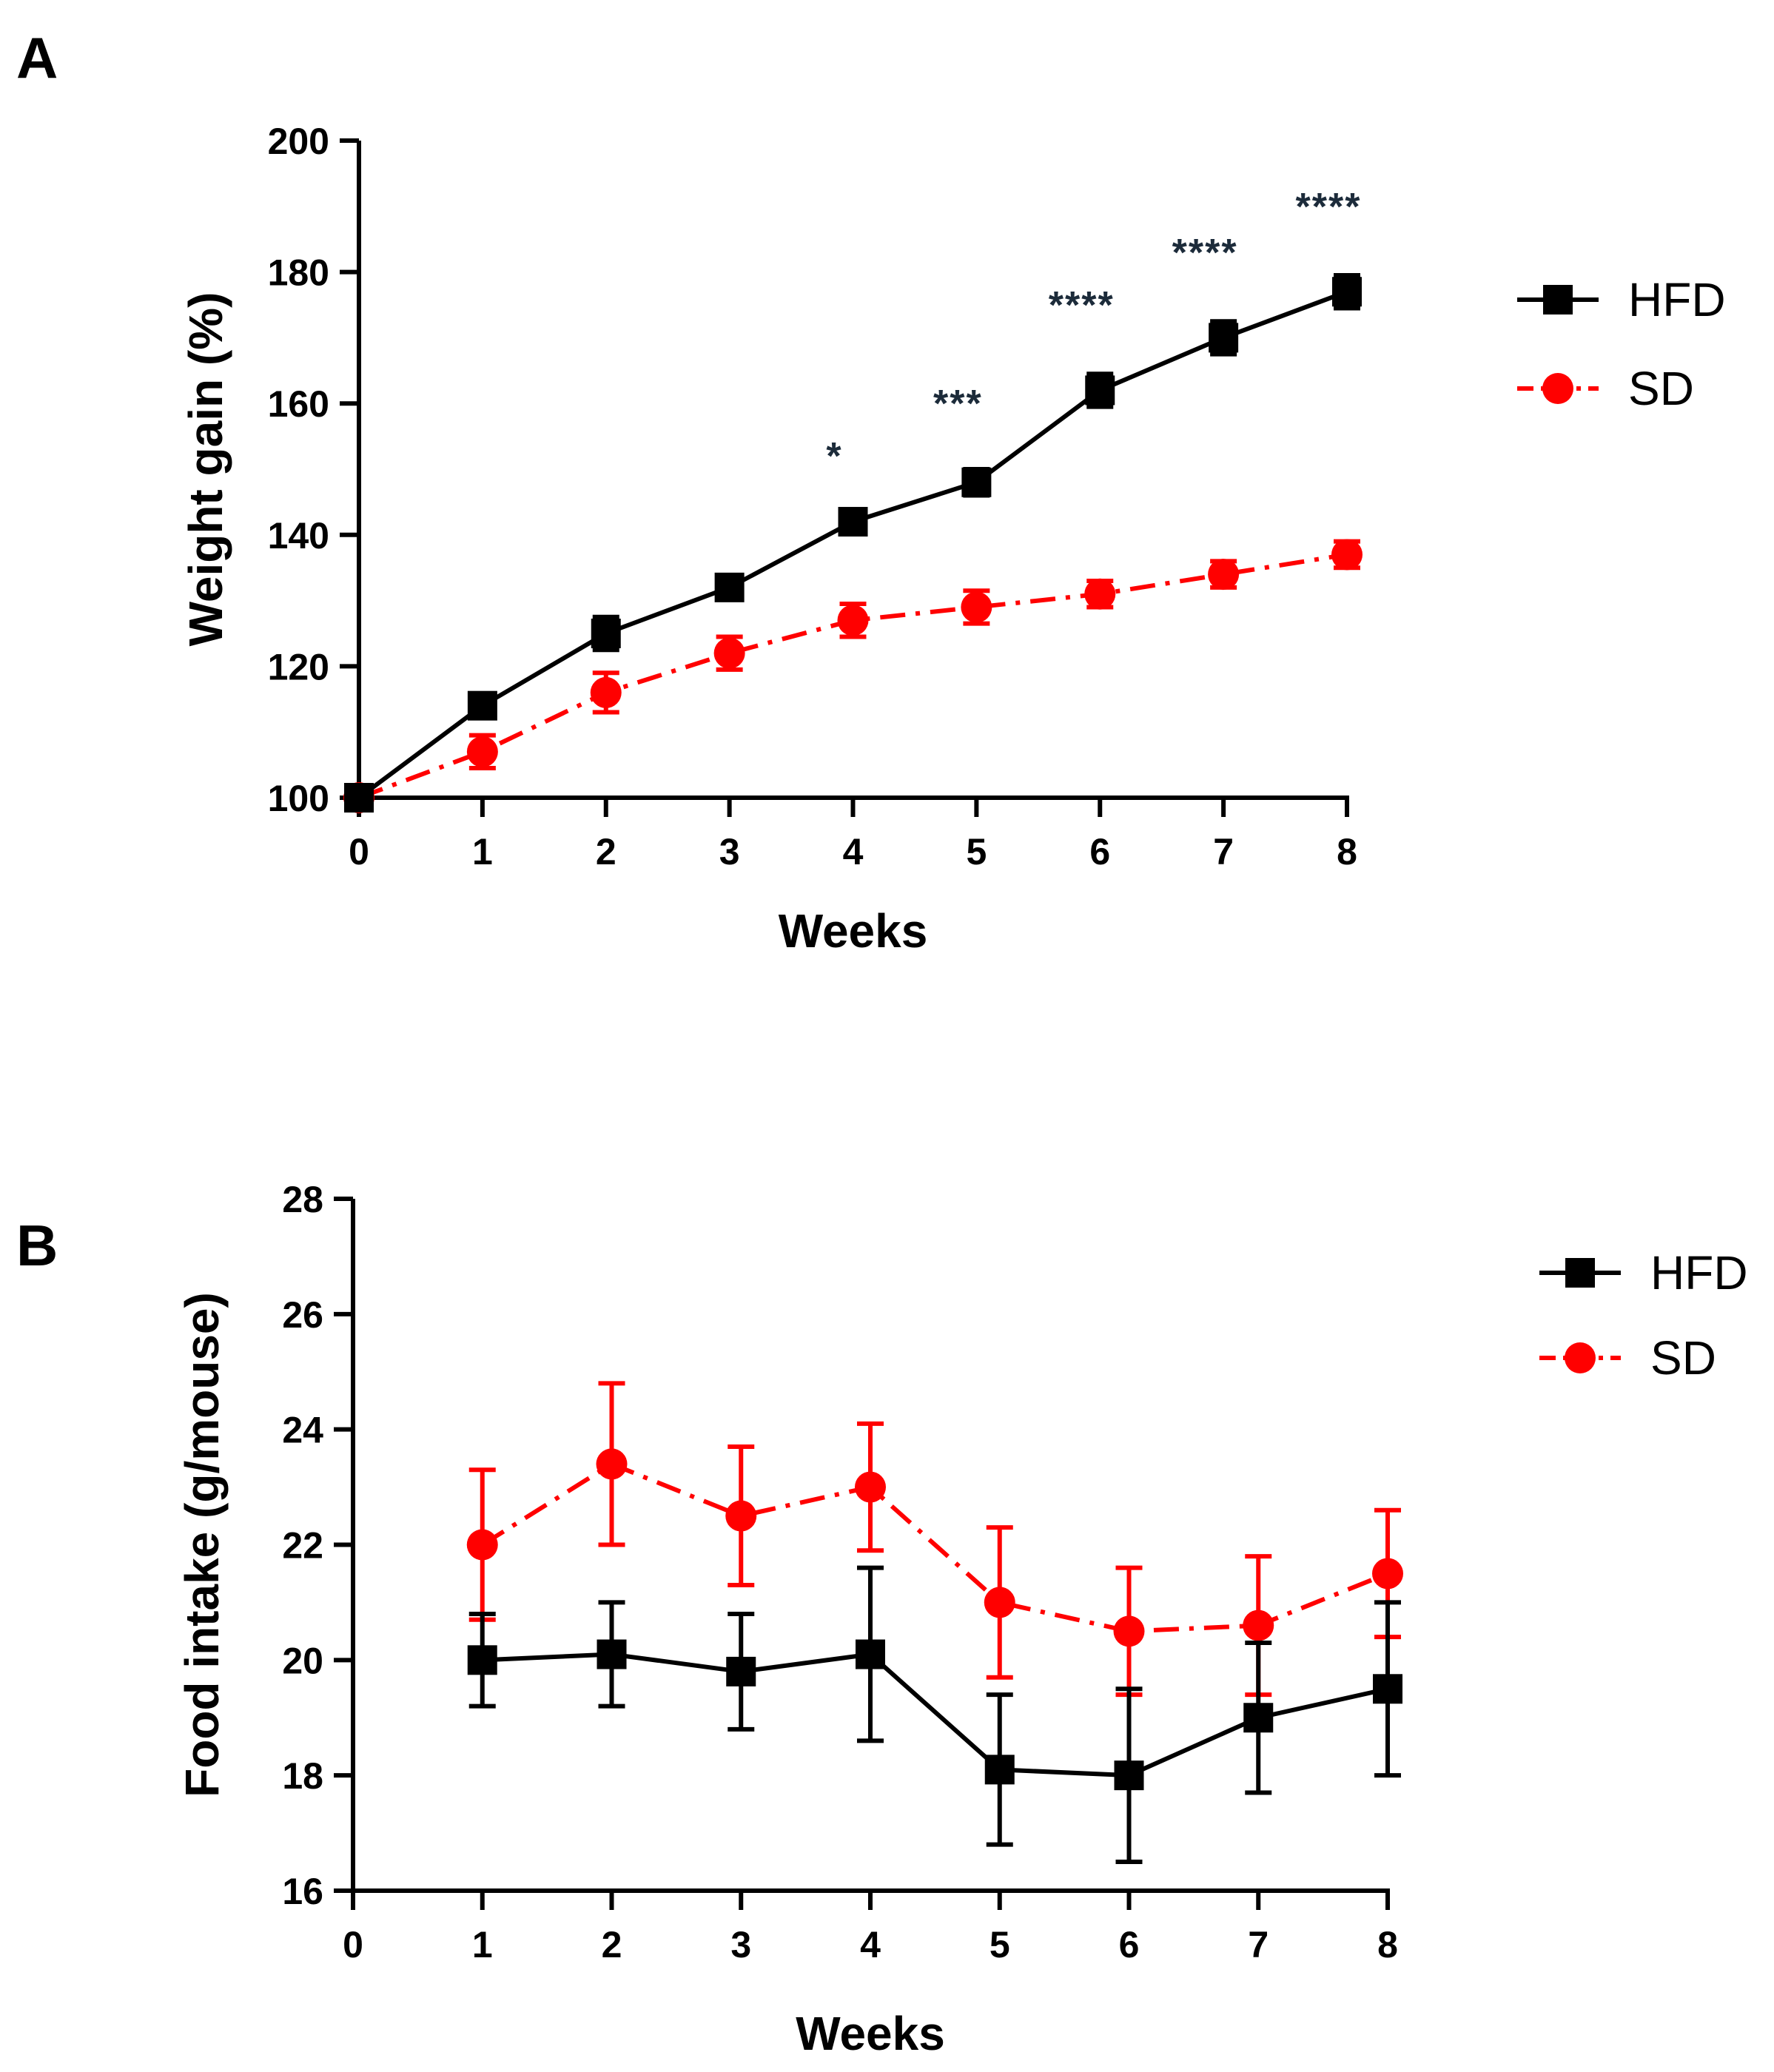  I want to click on y-tick-label: 100, so click(298, 798).